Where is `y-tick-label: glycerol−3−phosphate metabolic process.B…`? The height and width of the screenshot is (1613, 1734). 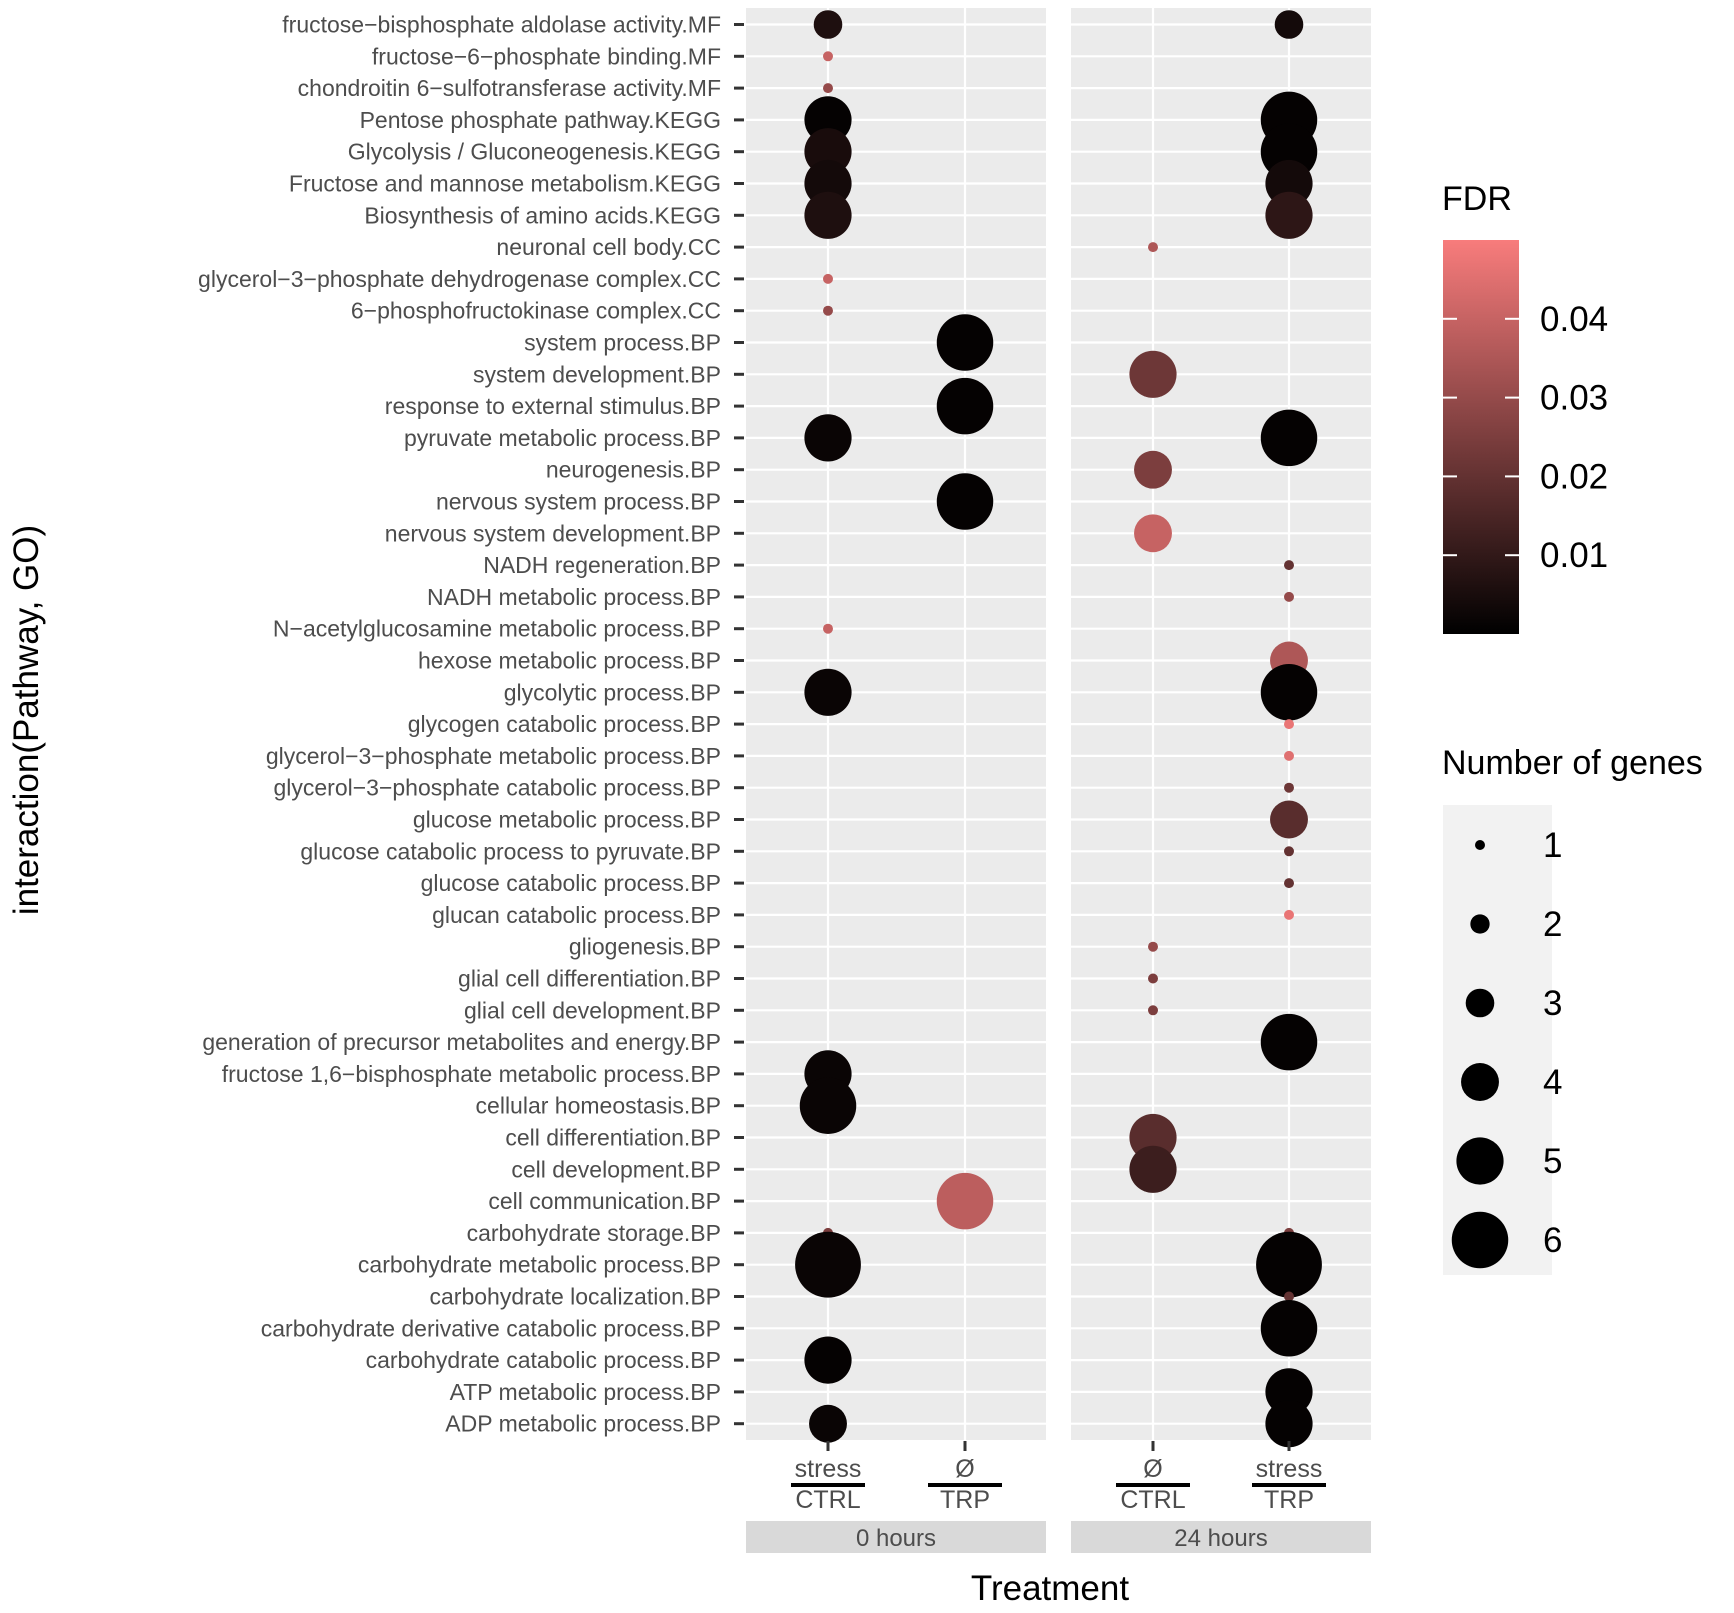 y-tick-label: glycerol−3−phosphate metabolic process.B… is located at coordinates (493, 756).